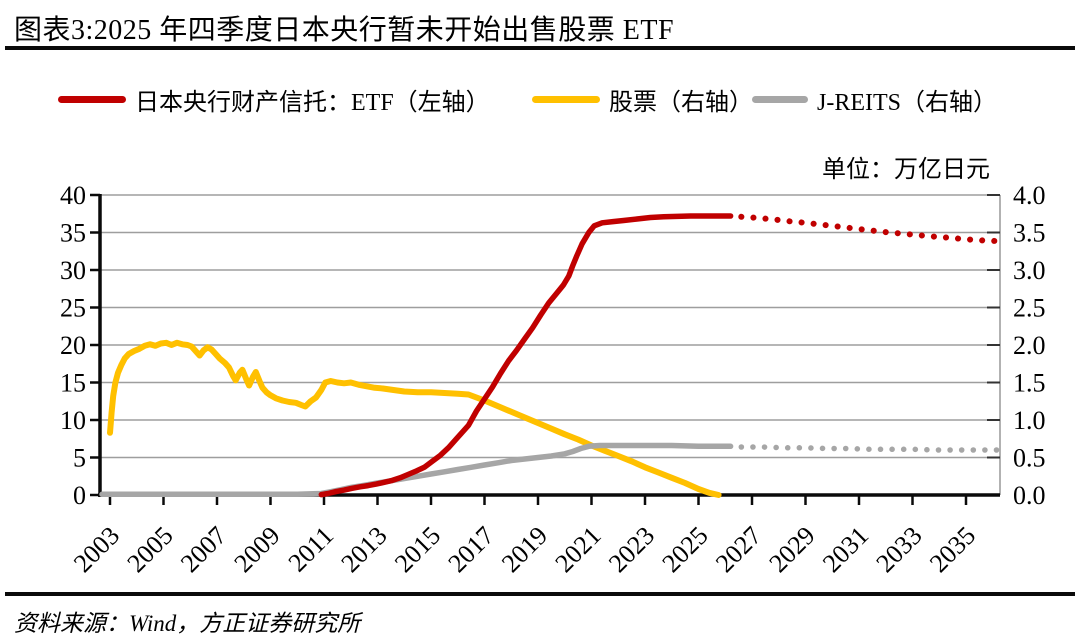 The image size is (1080, 638). Describe the element at coordinates (1029, 195) in the screenshot. I see `right-axis-tick-label: 4.0` at that location.